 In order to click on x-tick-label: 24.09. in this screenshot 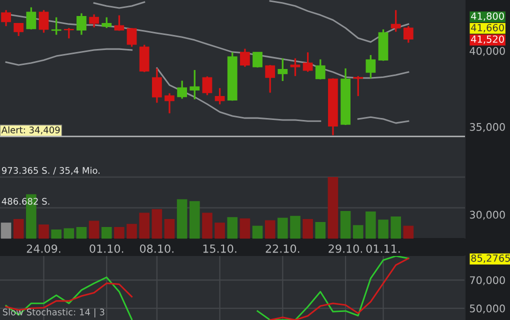, I will do `click(43, 248)`.